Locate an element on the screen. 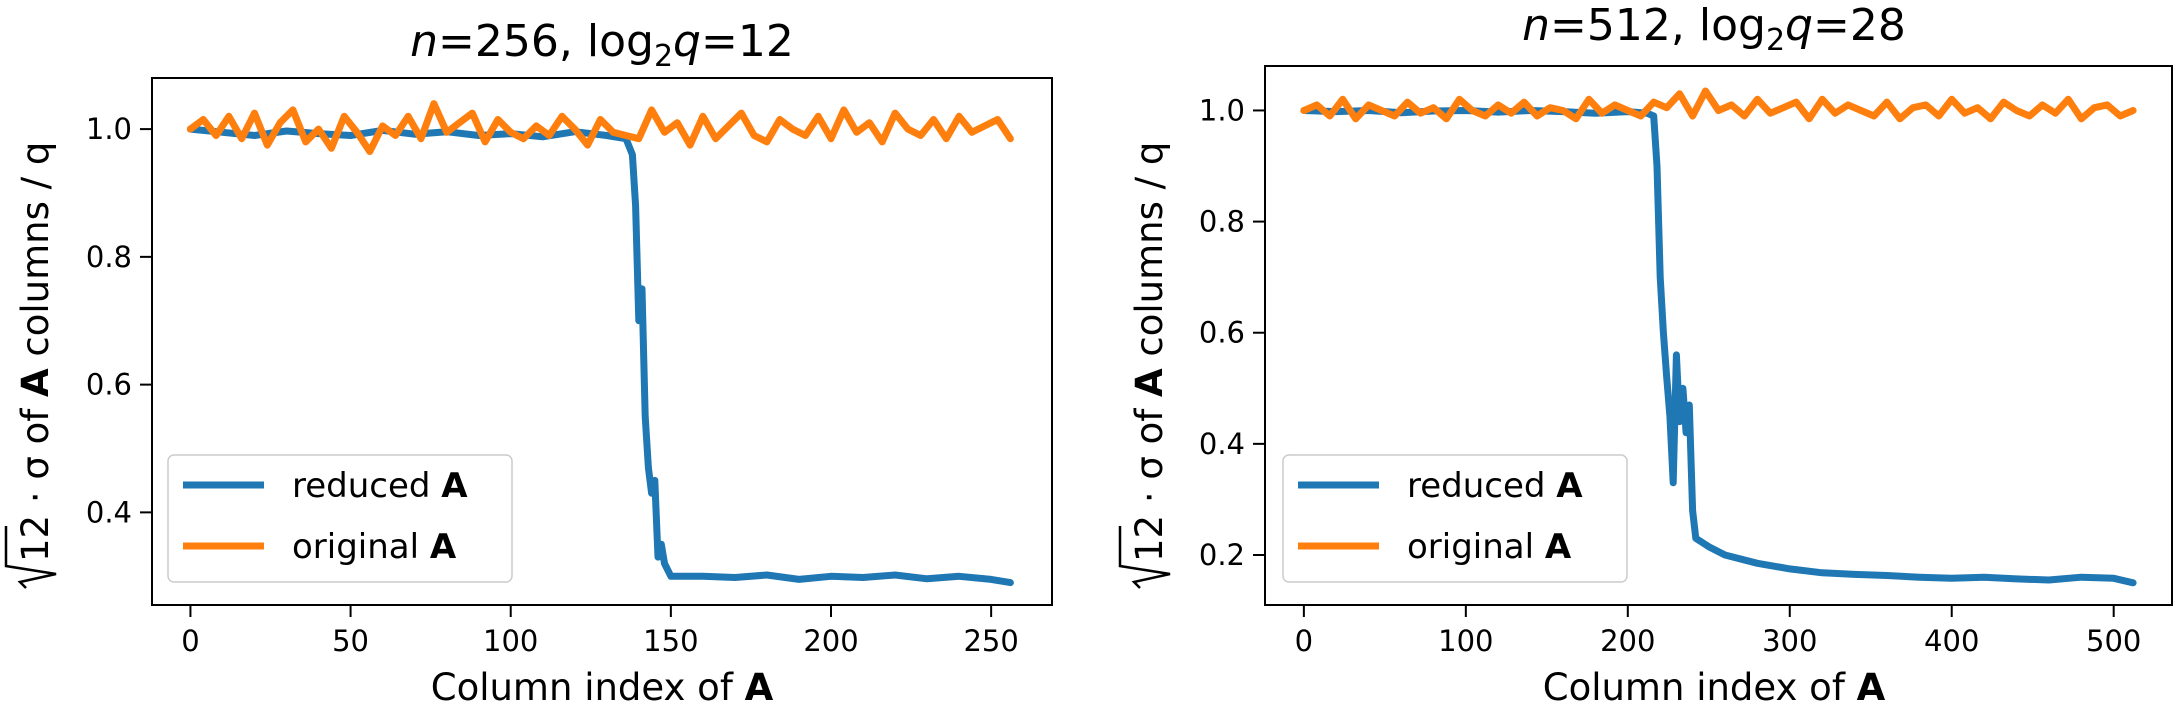 Image resolution: width=2180 pixels, height=718 pixels. left-x-axis-label-symbol: A is located at coordinates (759, 687).